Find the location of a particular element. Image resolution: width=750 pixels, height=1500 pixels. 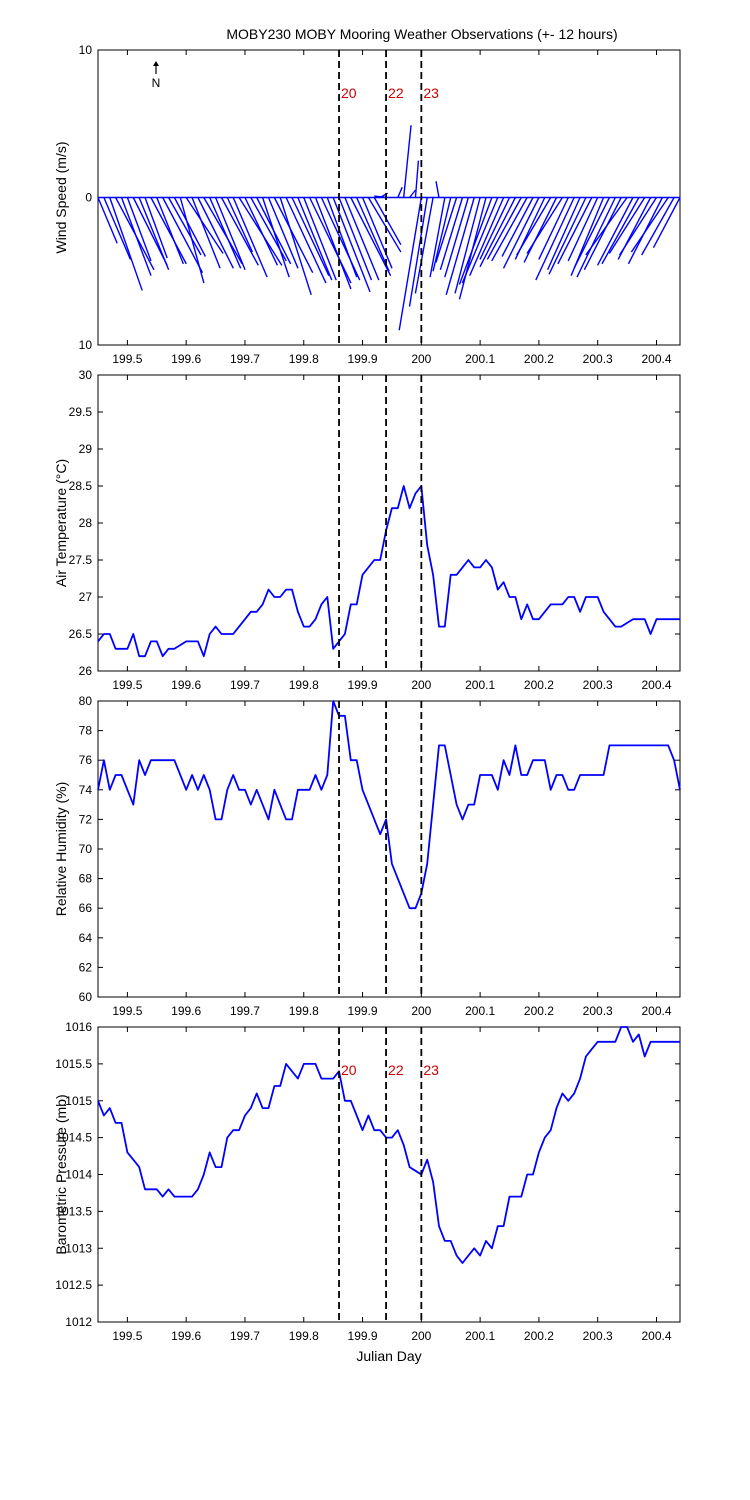

y-tick-label: 70 is located at coordinates (86, 849).